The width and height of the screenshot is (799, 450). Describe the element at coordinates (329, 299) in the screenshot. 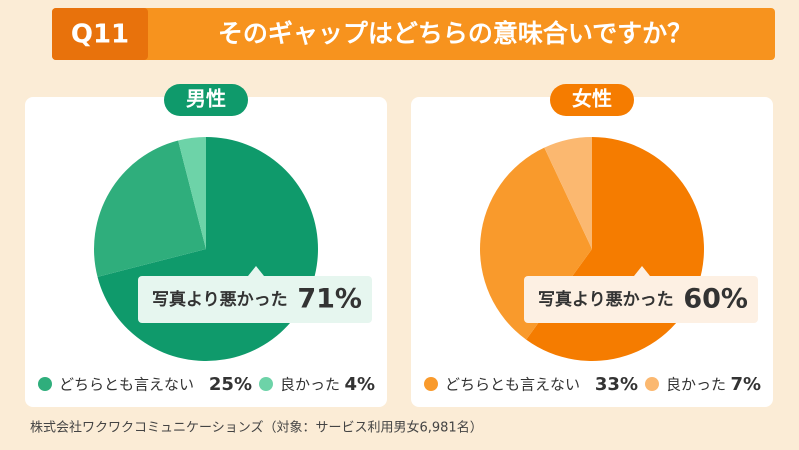

I see `callout-value: 71%` at that location.